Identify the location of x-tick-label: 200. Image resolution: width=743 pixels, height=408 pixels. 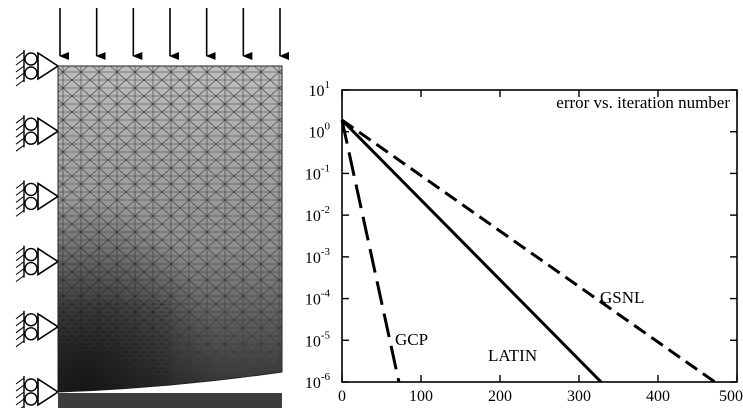
(500, 396).